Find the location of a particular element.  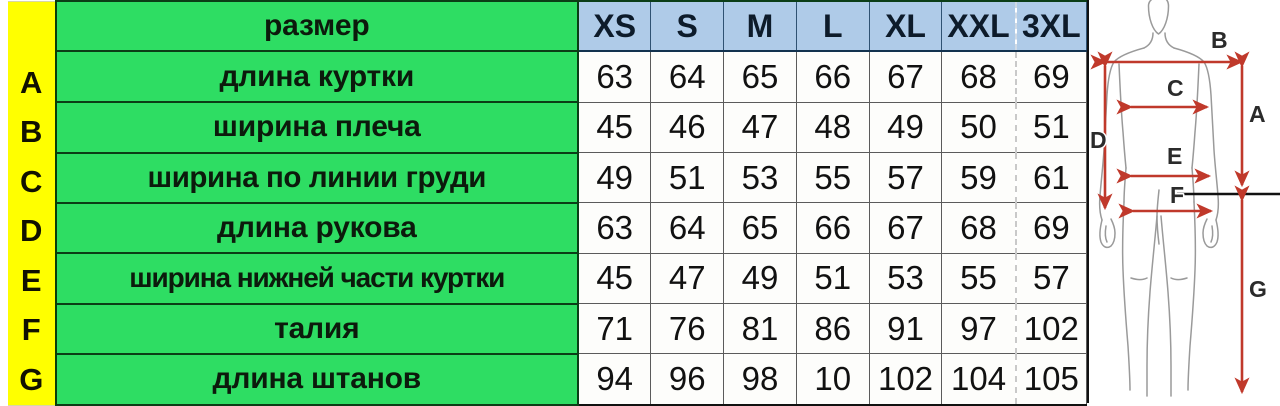

cell-g-l: 10 is located at coordinates (832, 379).